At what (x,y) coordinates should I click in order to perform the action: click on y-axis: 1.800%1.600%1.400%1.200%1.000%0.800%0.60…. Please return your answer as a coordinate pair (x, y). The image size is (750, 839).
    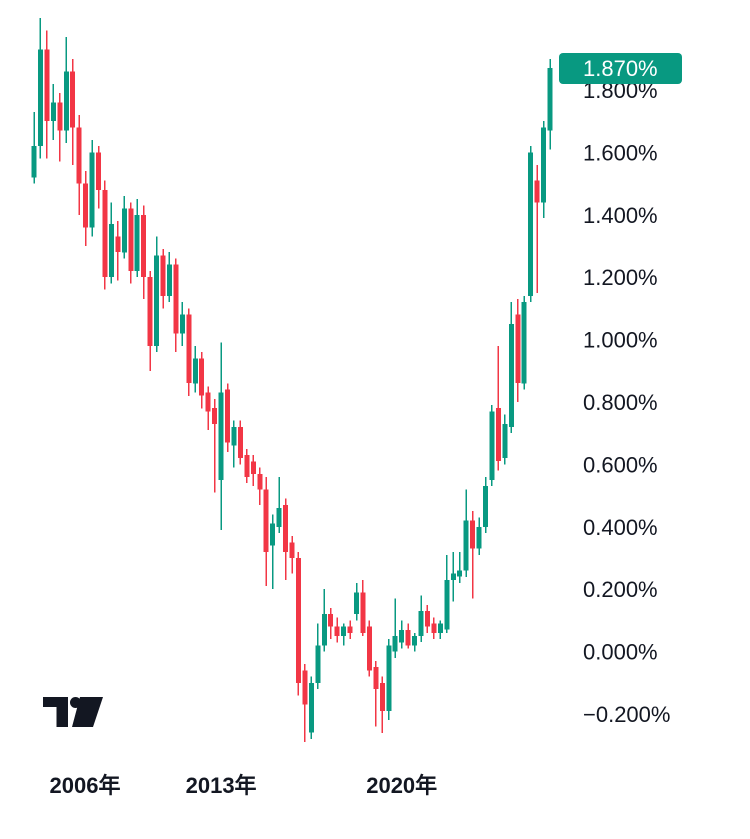
    Looking at the image, I should click on (626, 402).